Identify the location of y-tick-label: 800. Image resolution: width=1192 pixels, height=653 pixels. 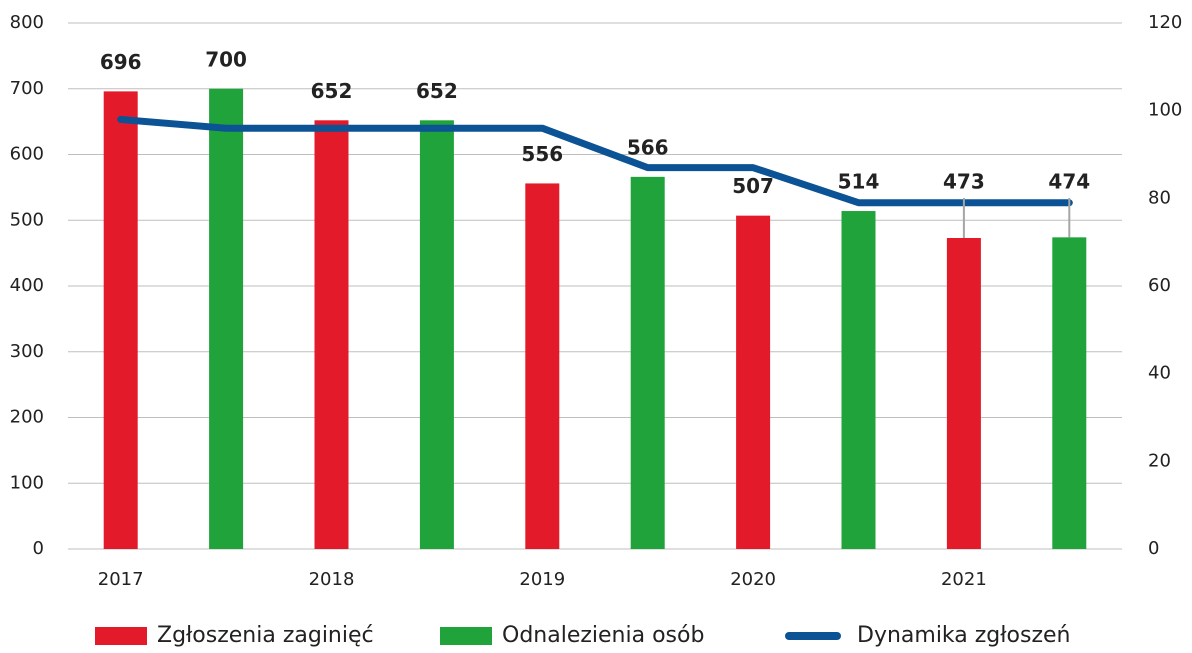
(27, 22).